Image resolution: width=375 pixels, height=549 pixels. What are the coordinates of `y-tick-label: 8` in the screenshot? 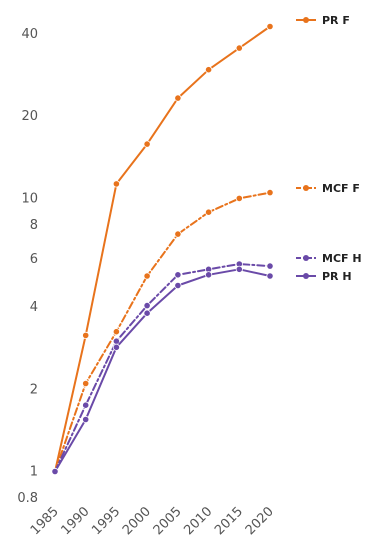 It's located at (34, 225).